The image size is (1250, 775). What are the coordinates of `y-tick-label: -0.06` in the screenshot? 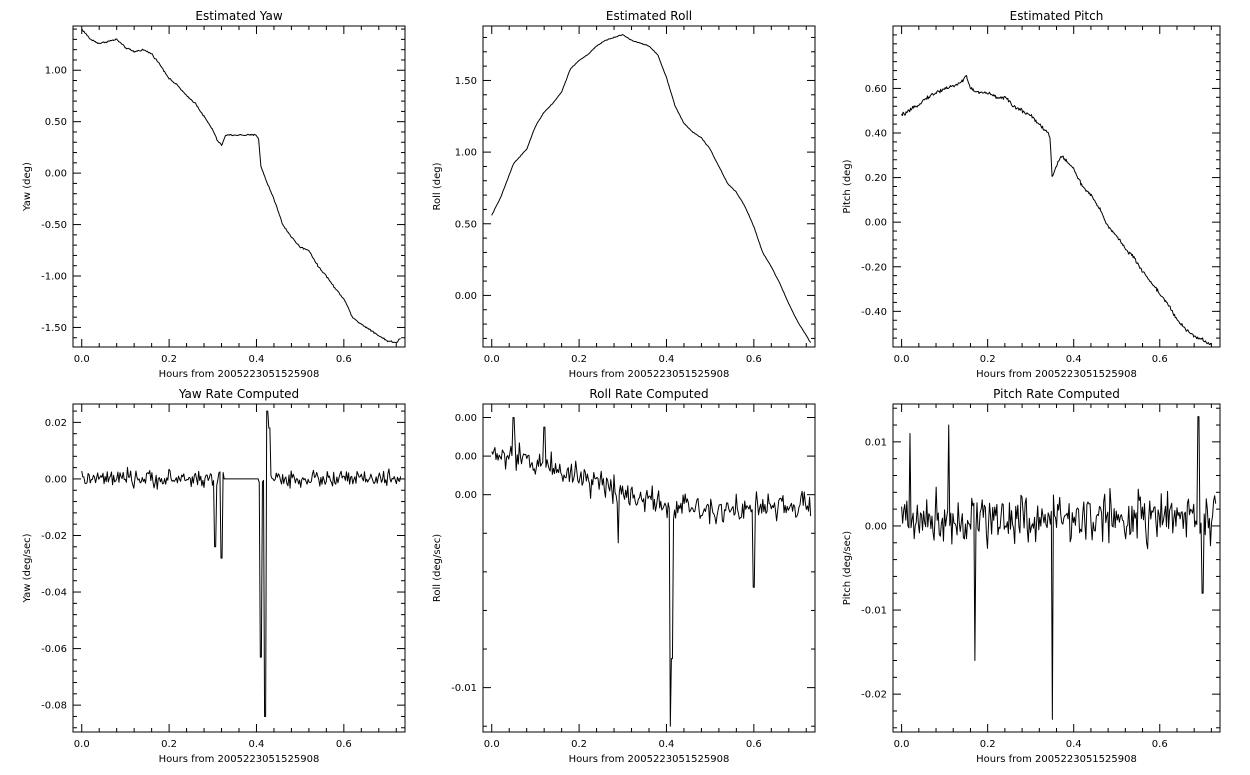 It's located at (54, 649).